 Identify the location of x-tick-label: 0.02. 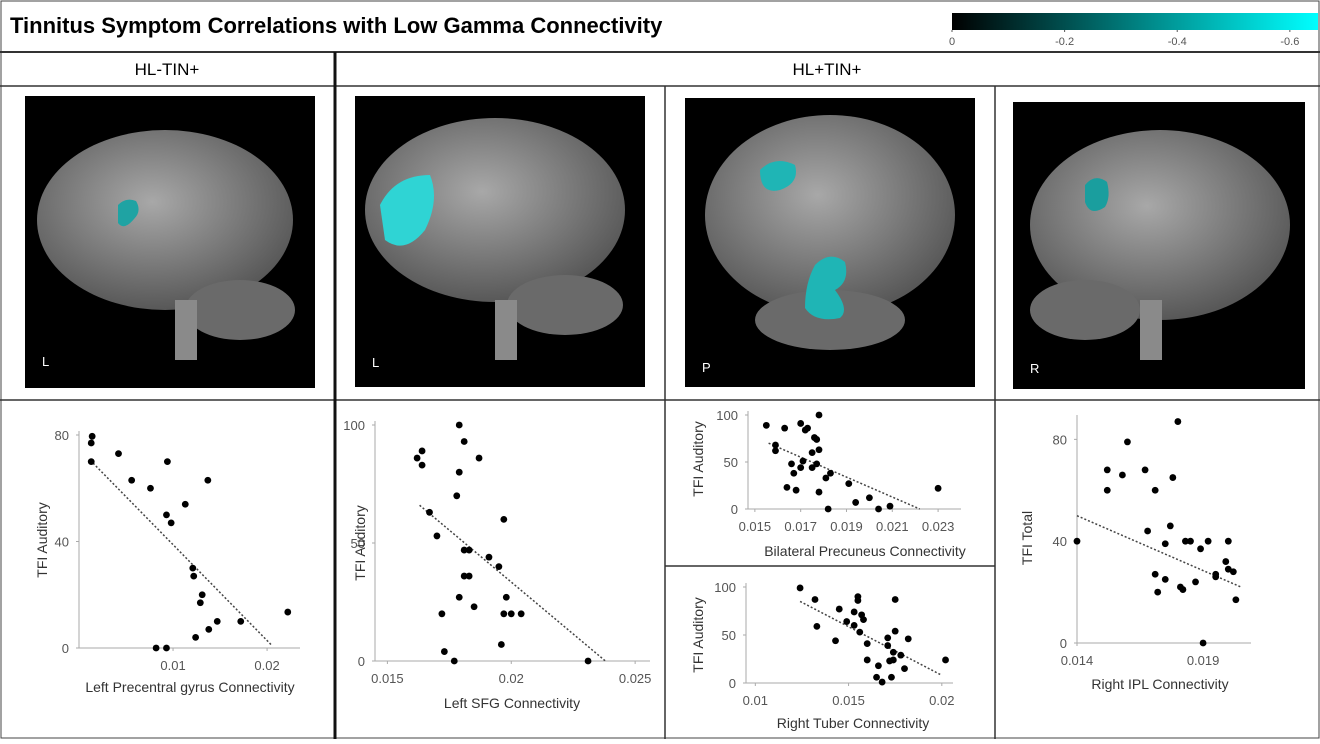
(511, 678).